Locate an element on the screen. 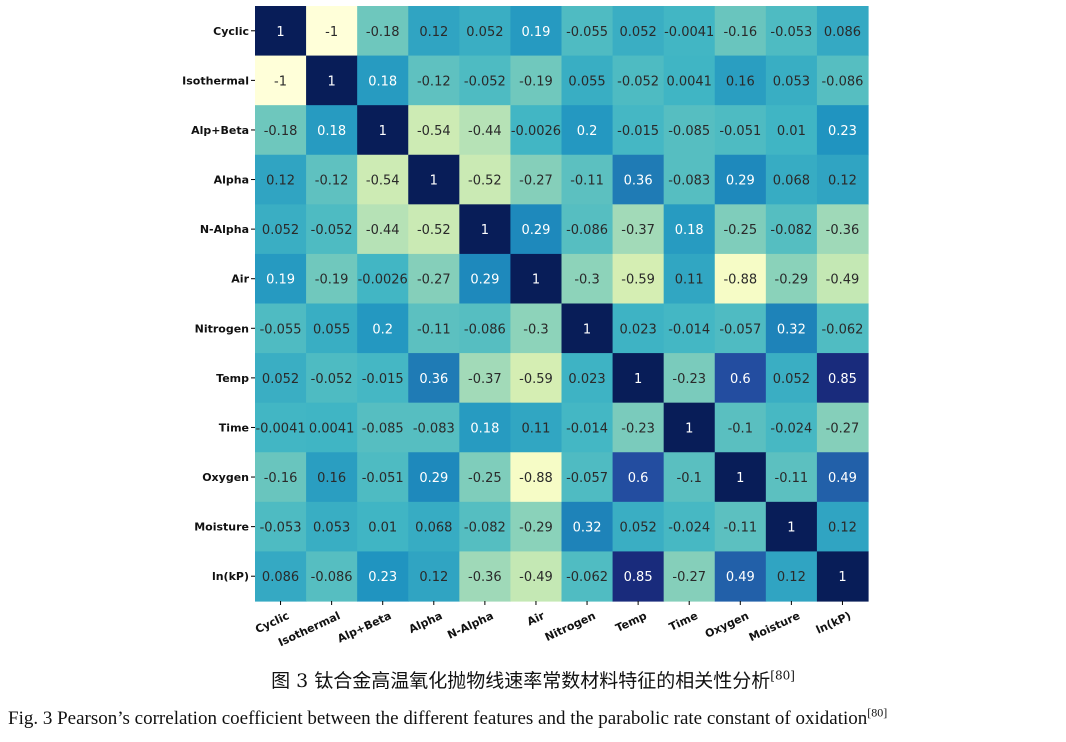 The width and height of the screenshot is (1066, 742). heatmap-cell-moisture-alpha is located at coordinates (434, 527).